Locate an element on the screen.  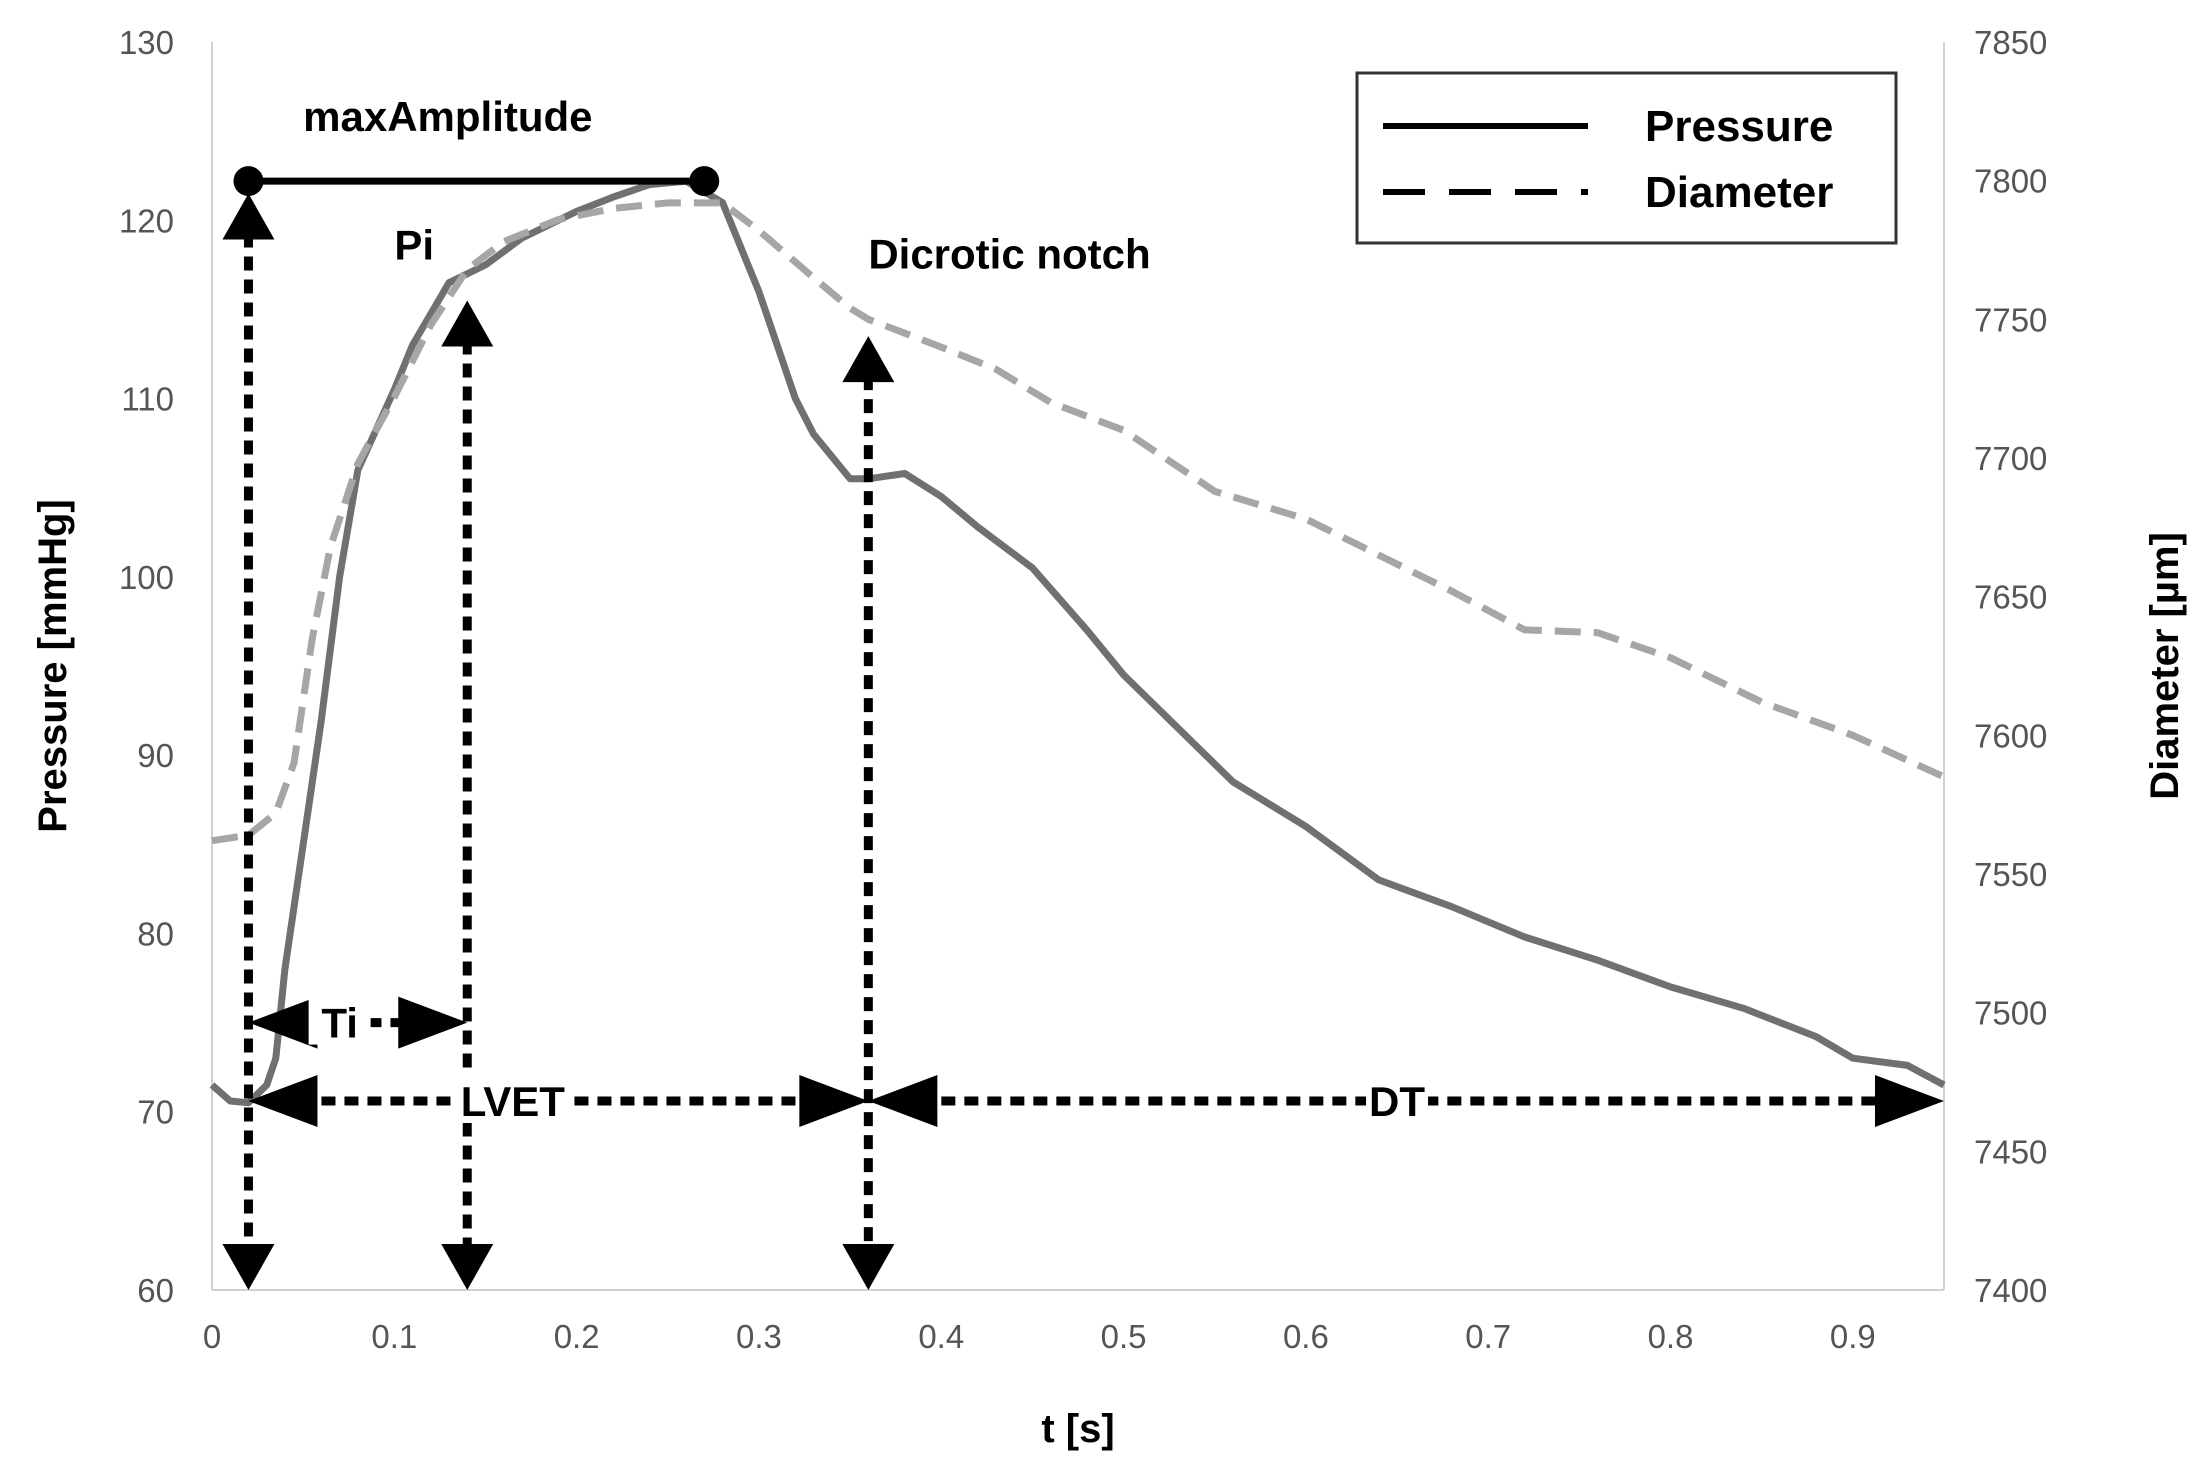
y2-tick-label: 7750 is located at coordinates (2010, 319).